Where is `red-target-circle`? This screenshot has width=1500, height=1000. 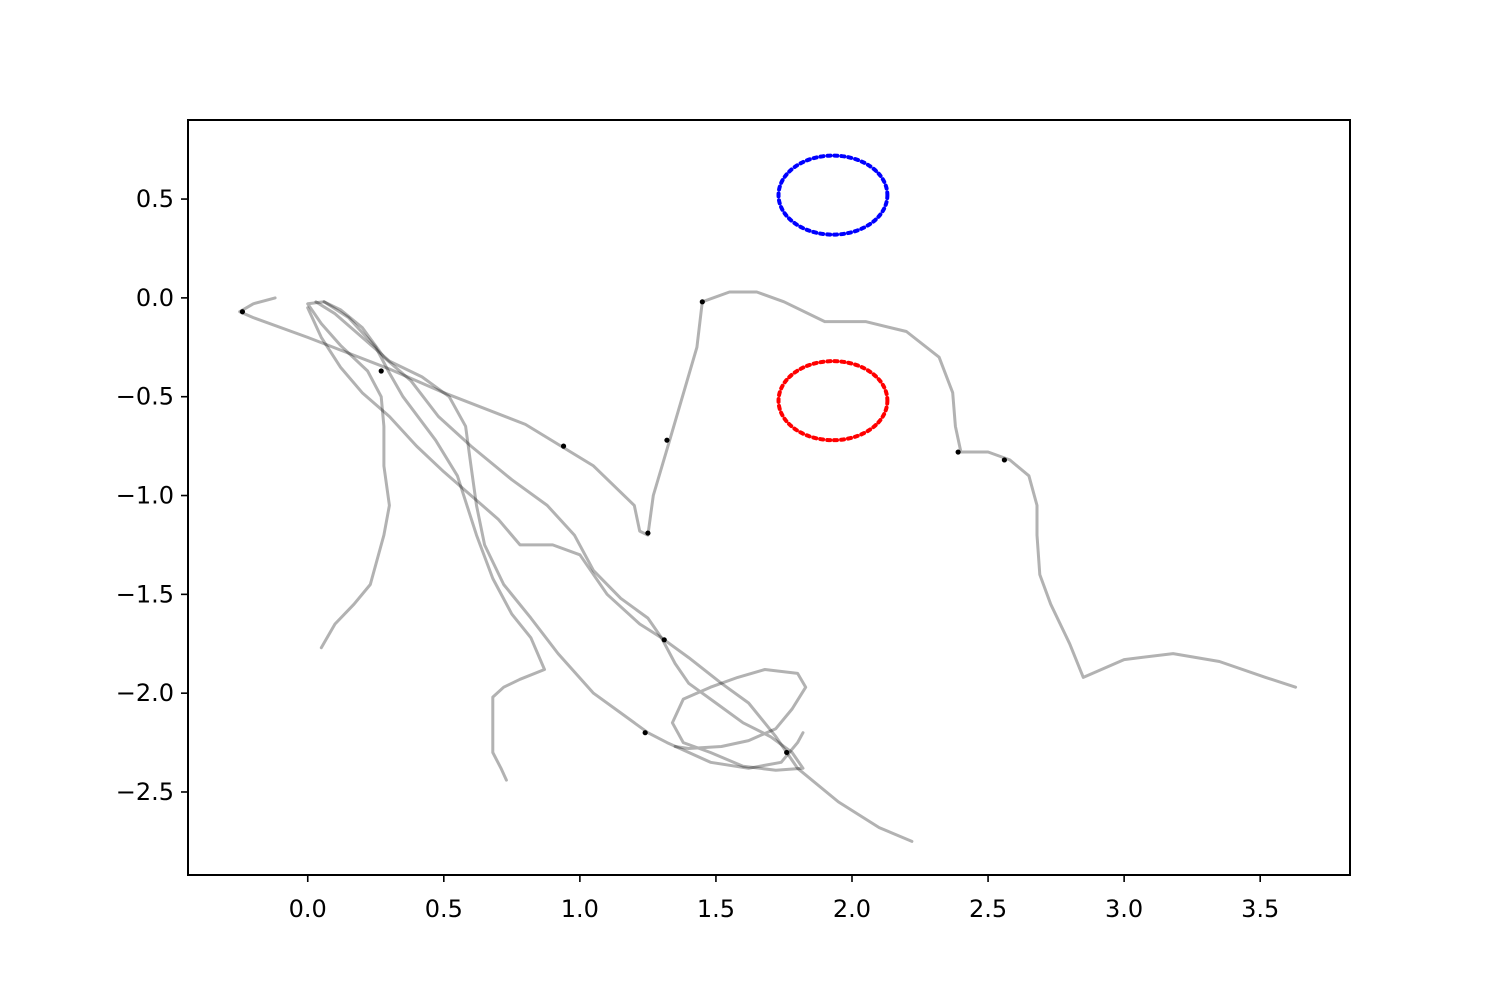 red-target-circle is located at coordinates (833, 401).